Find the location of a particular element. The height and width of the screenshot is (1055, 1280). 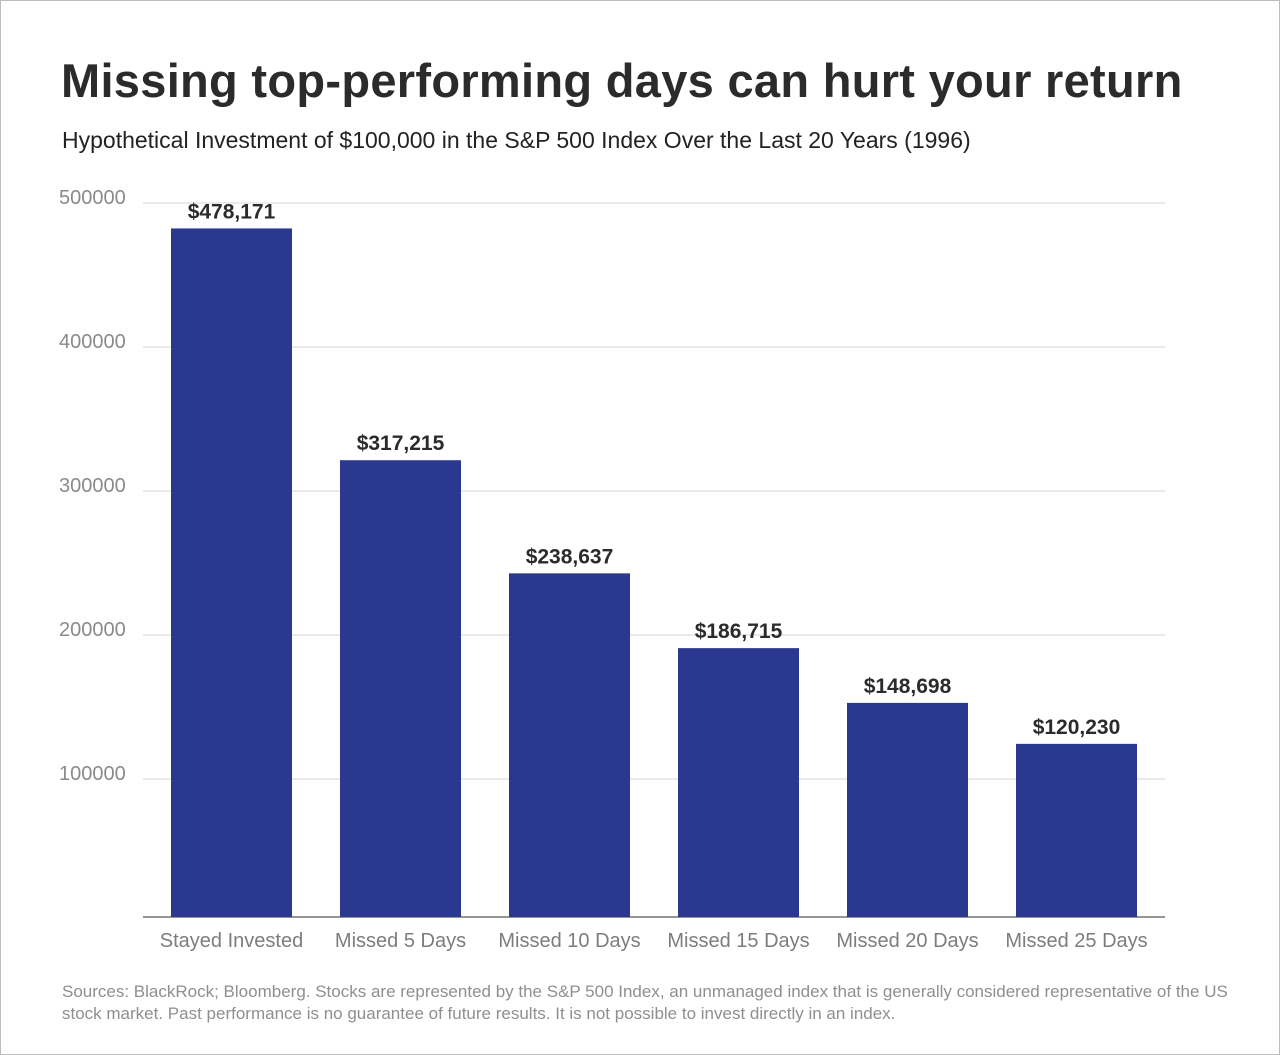

y-tick-label: 100000 is located at coordinates (92, 774).